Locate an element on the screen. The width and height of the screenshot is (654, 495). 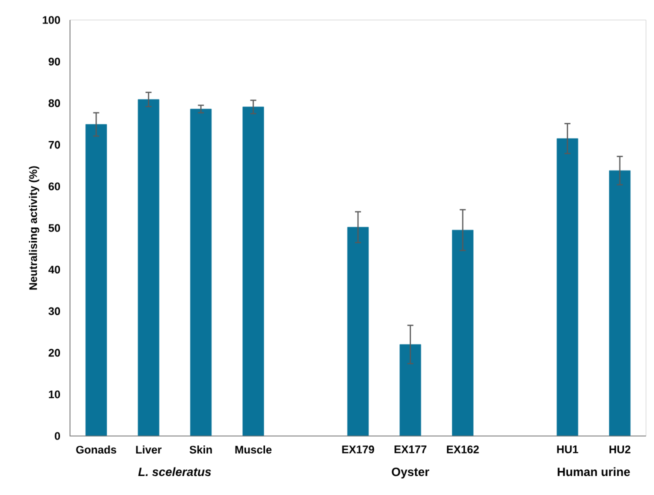
y-tick-label: 80 is located at coordinates (54, 103).